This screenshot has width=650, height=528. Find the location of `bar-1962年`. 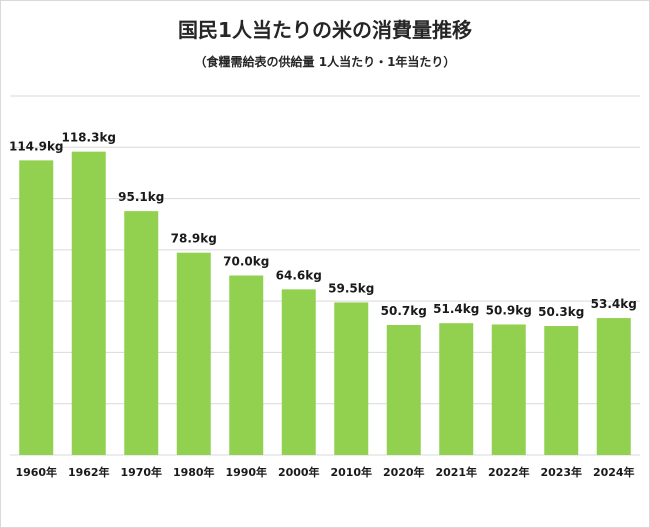

bar-1962年 is located at coordinates (88, 303).